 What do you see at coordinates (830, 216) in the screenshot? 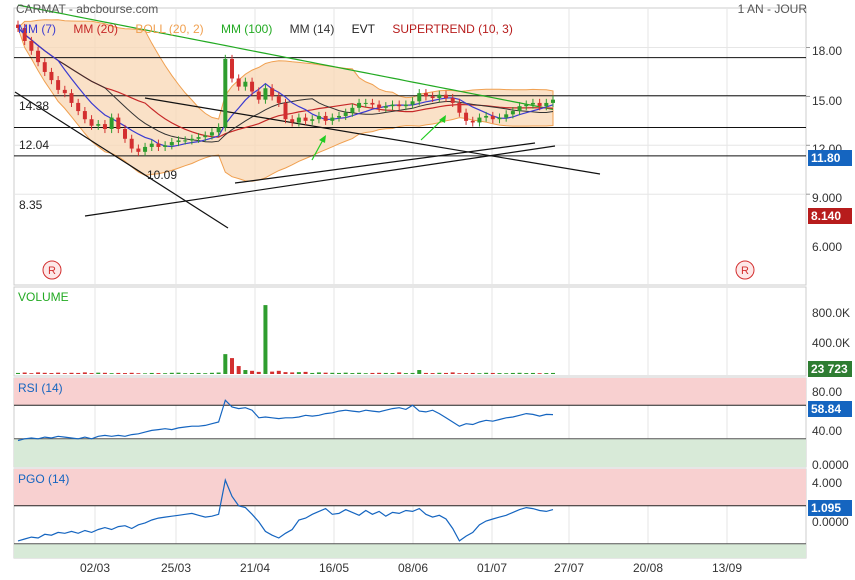
I see `supertrend-badge: 8.140` at bounding box center [830, 216].